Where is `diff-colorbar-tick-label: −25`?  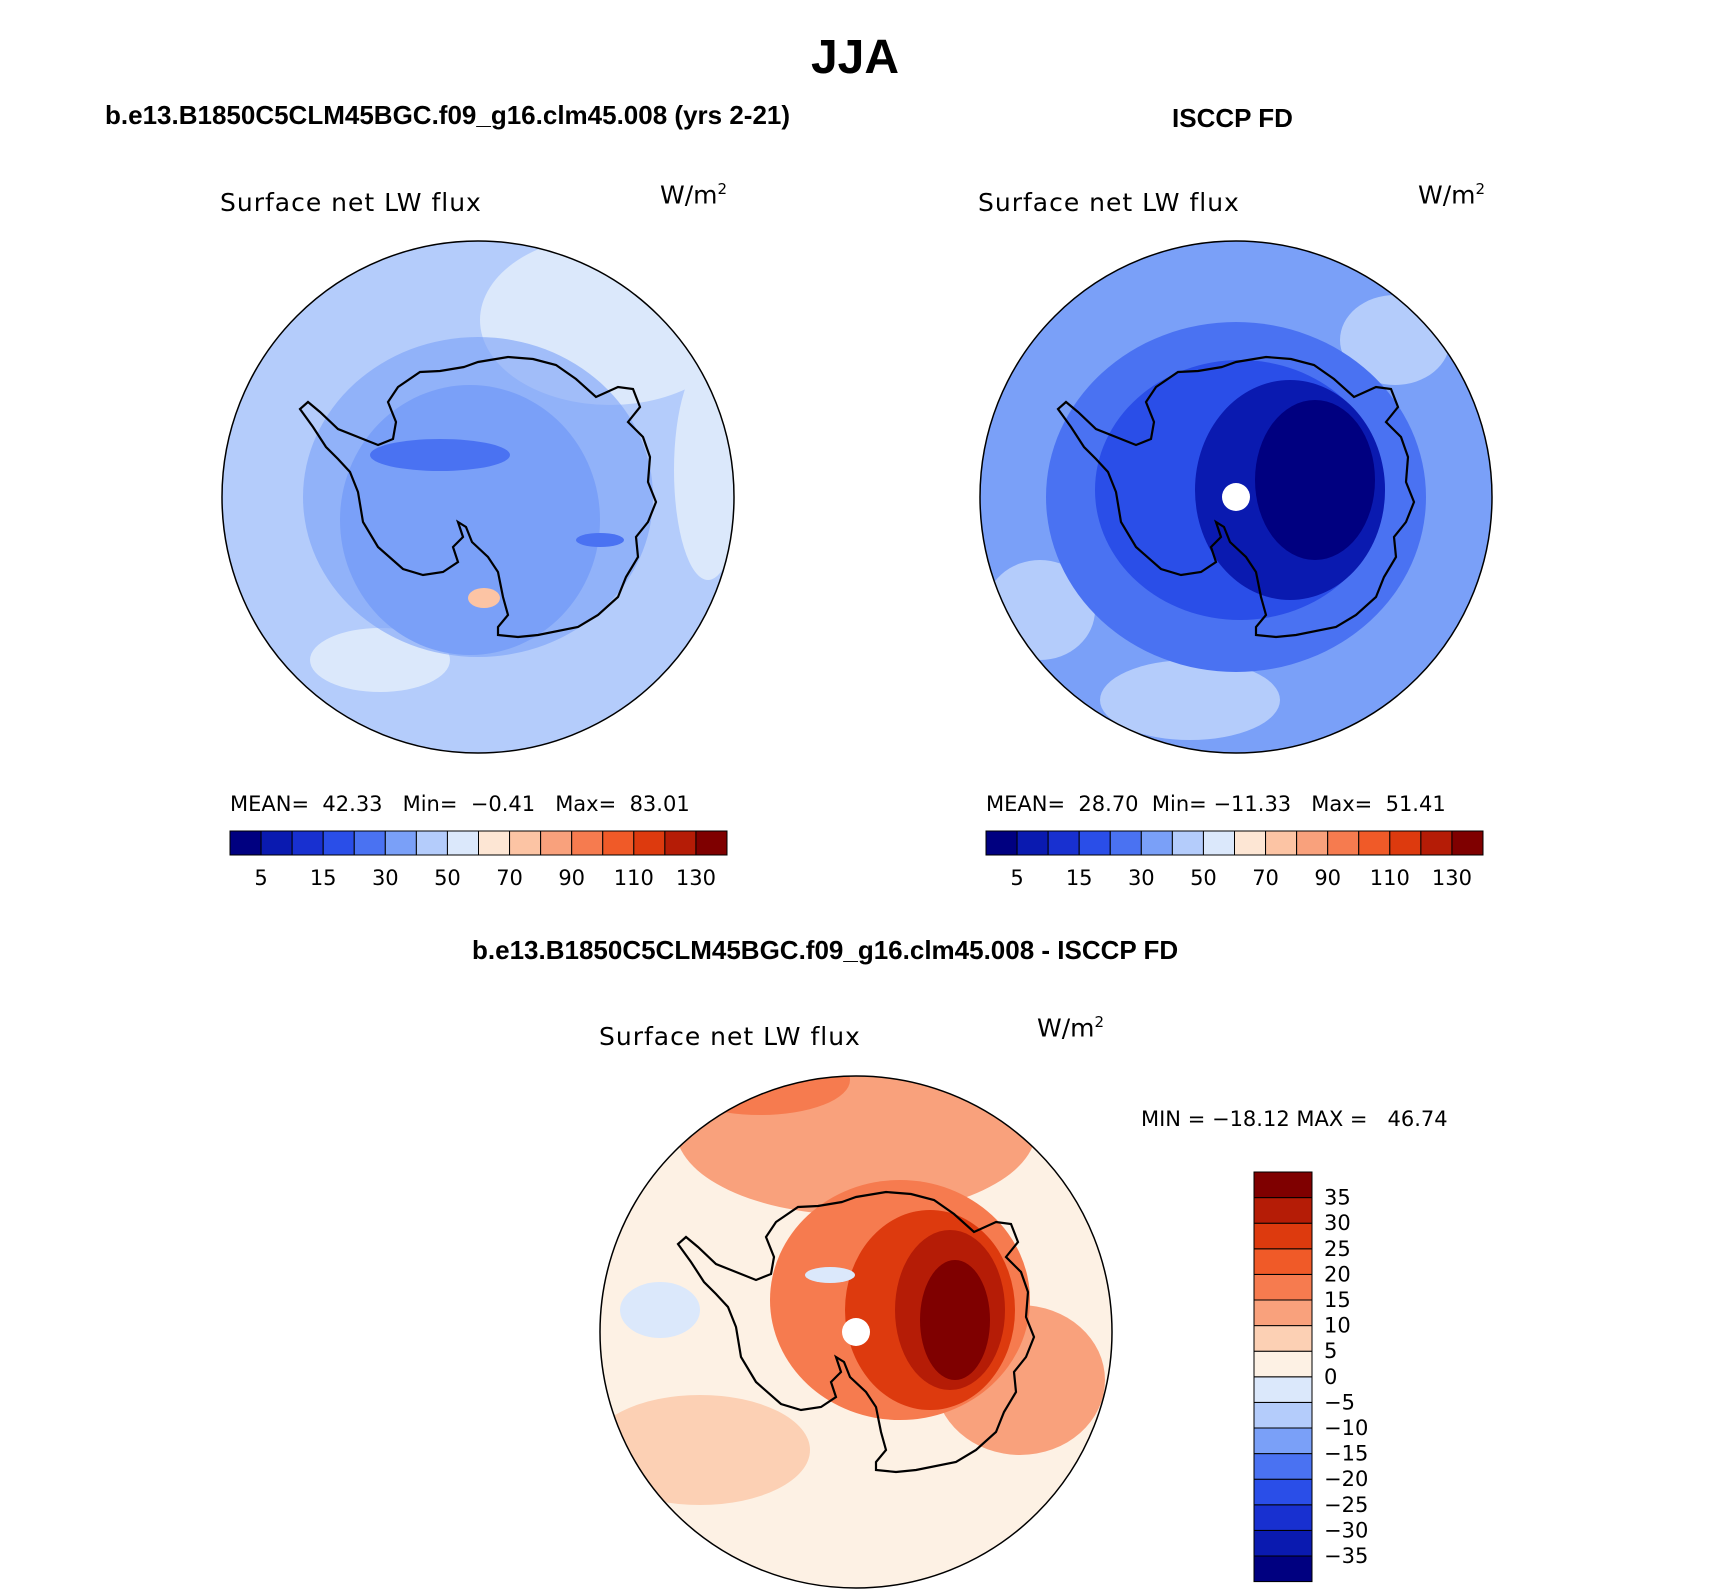
diff-colorbar-tick-label: −25 is located at coordinates (1346, 1505).